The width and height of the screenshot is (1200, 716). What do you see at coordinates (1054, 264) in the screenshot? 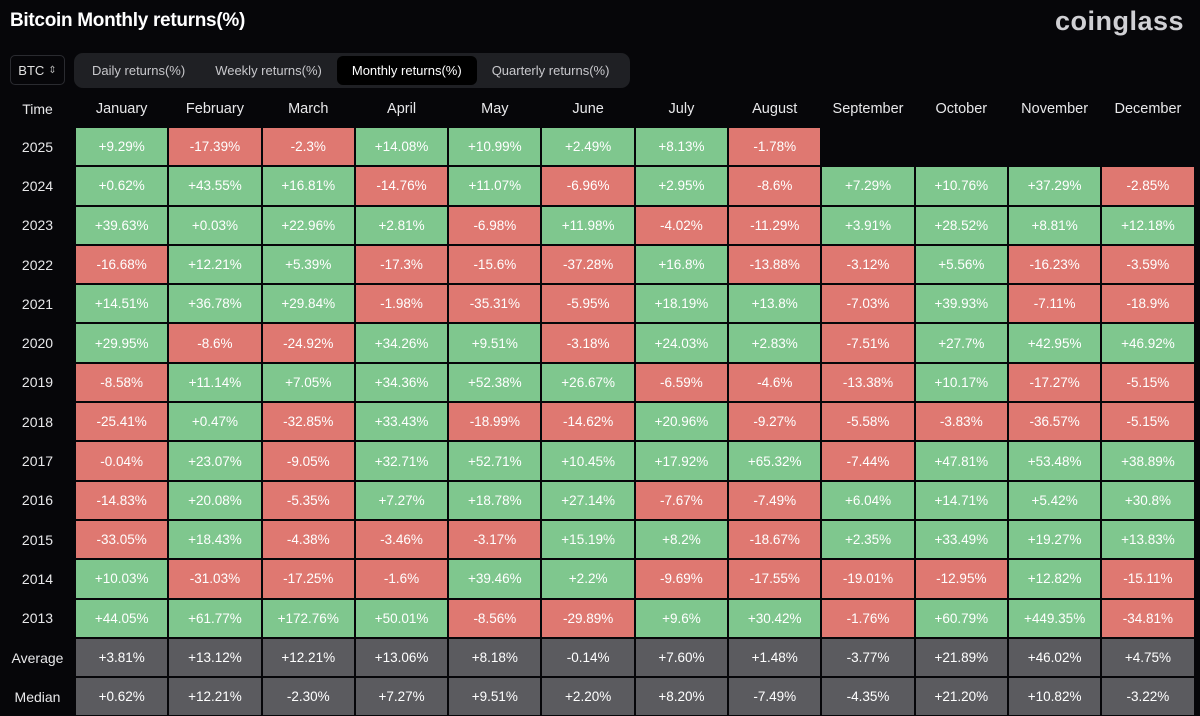
I see `return-cell: -16.23%` at bounding box center [1054, 264].